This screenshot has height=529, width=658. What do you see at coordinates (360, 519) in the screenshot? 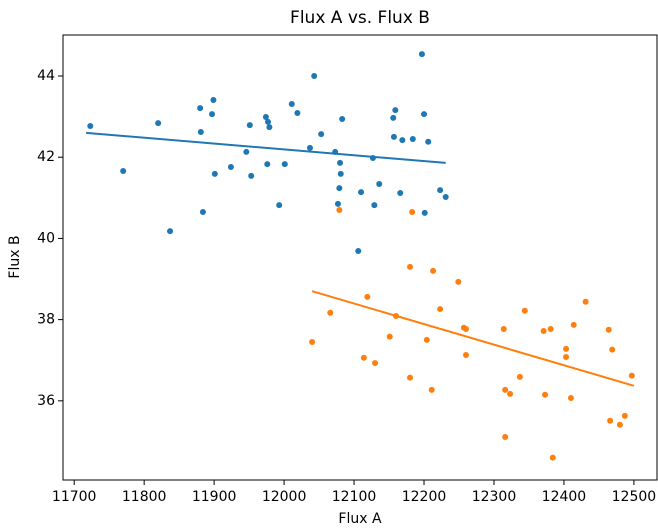
I see `x-axis-label: Flux A` at bounding box center [360, 519].